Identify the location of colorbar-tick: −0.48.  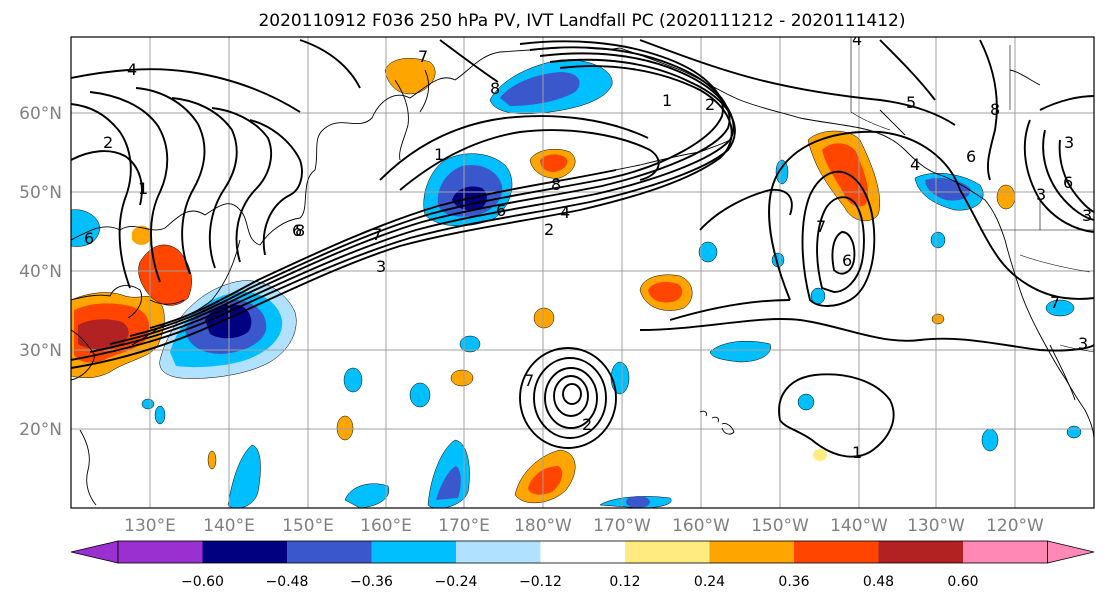
(287, 582).